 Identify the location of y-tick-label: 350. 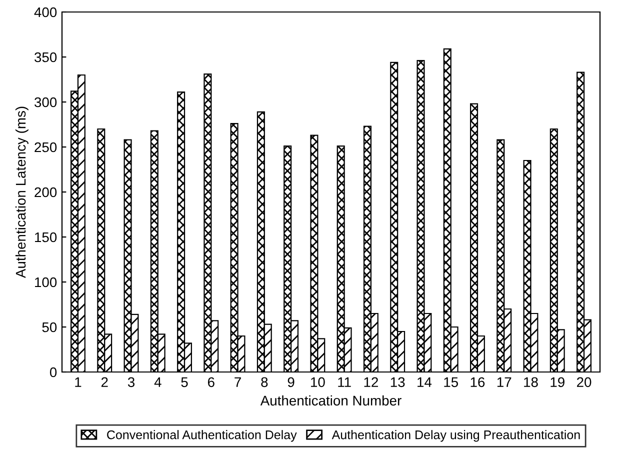
(45, 57).